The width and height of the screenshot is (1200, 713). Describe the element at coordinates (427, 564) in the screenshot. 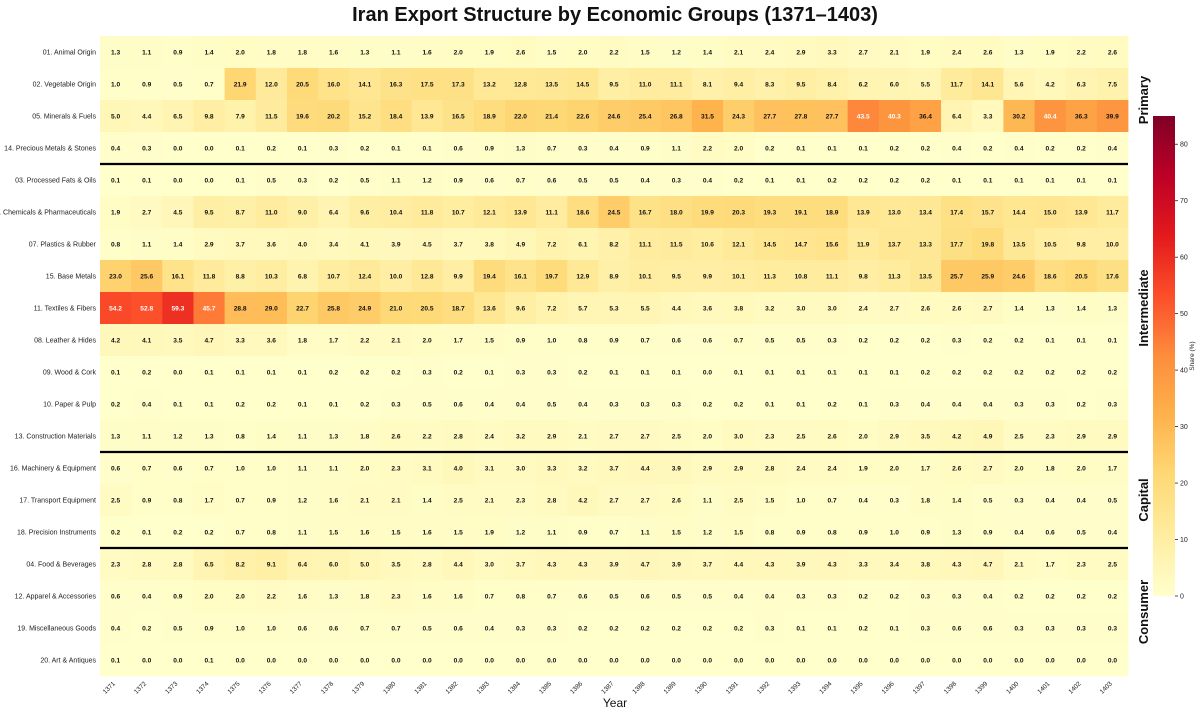

I see `cell-value: 2.8` at that location.